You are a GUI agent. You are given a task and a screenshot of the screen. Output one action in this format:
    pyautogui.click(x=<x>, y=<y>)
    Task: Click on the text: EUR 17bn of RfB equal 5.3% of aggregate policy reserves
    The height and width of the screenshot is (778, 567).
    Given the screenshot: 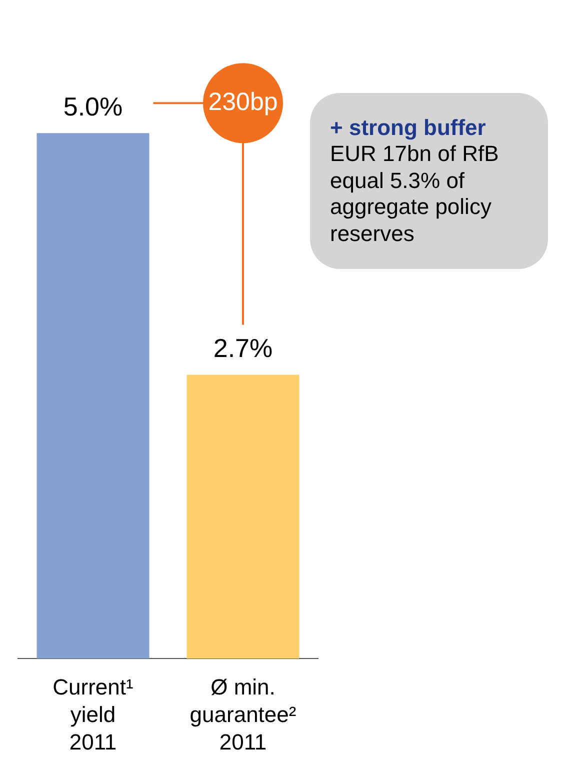 What is the action you would take?
    pyautogui.click(x=415, y=194)
    